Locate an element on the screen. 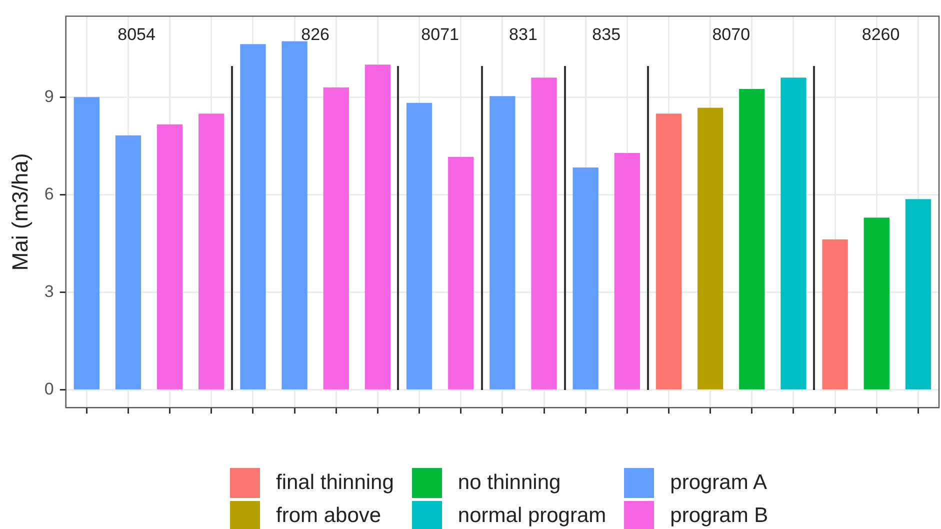 The image size is (941, 529). annotation: 8260 is located at coordinates (881, 34).